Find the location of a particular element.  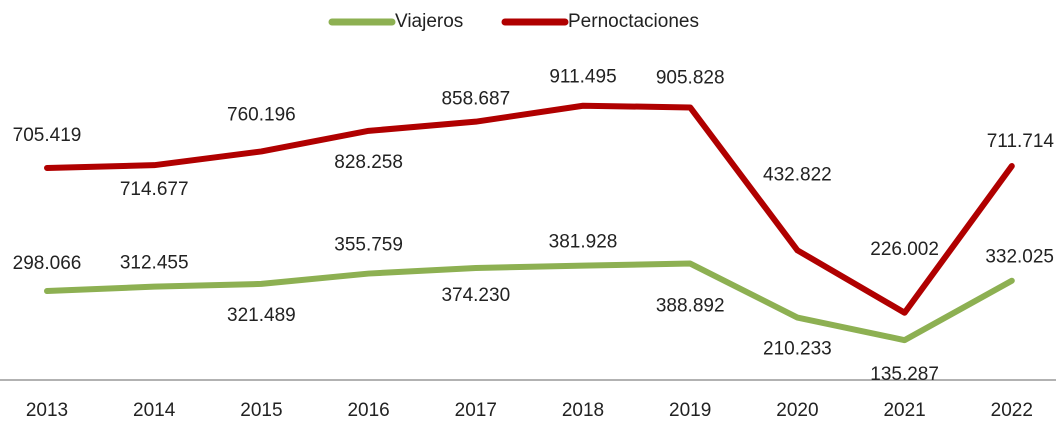

data-label: 381.928 is located at coordinates (583, 242).